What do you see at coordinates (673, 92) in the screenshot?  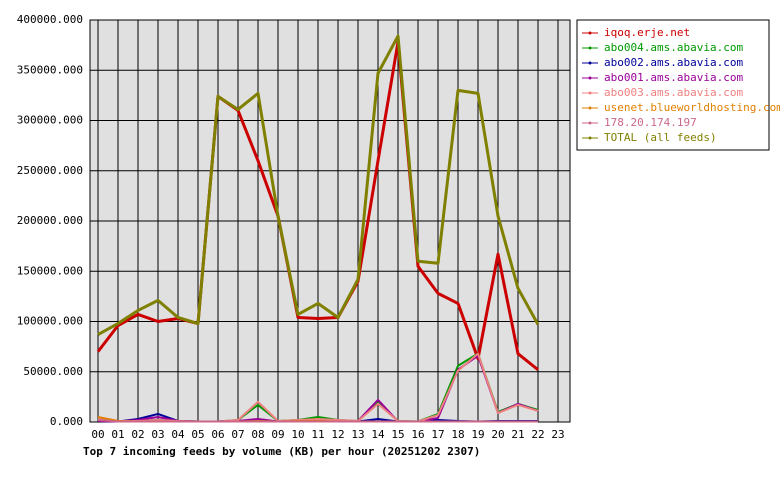 I see `legend-label: abo003.ams.abavia.com` at bounding box center [673, 92].